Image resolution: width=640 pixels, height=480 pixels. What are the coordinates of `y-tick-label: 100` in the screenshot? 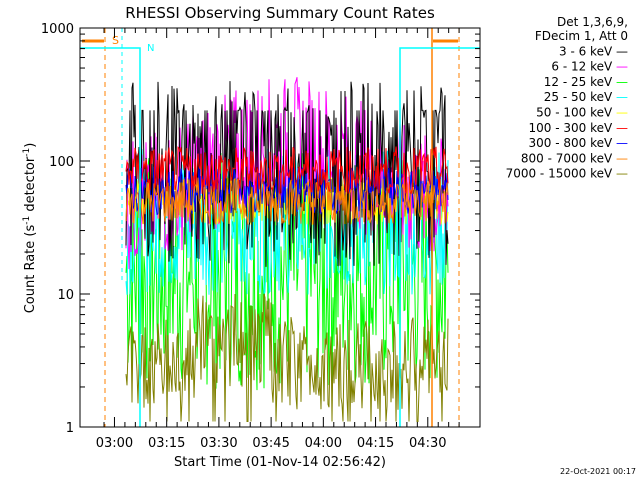 It's located at (61, 162).